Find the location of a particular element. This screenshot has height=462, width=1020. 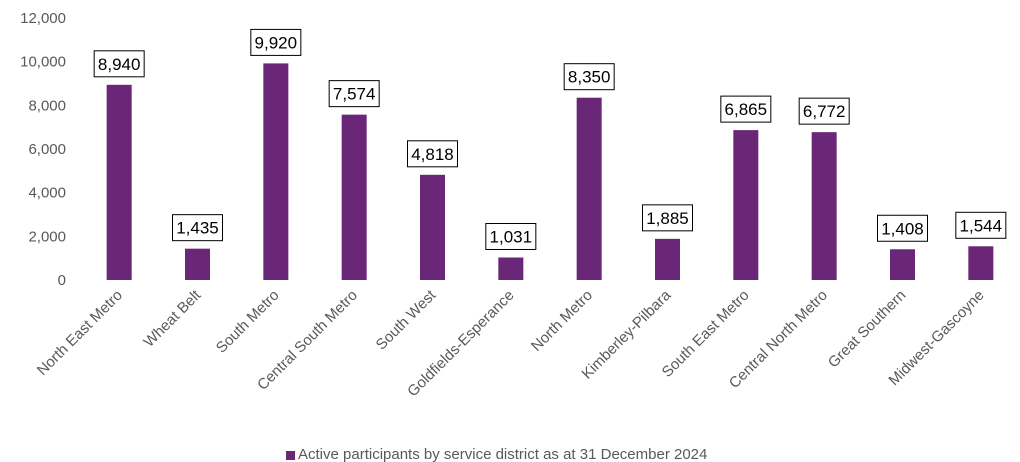

x-tick-label: North East Metro is located at coordinates (80, 333).